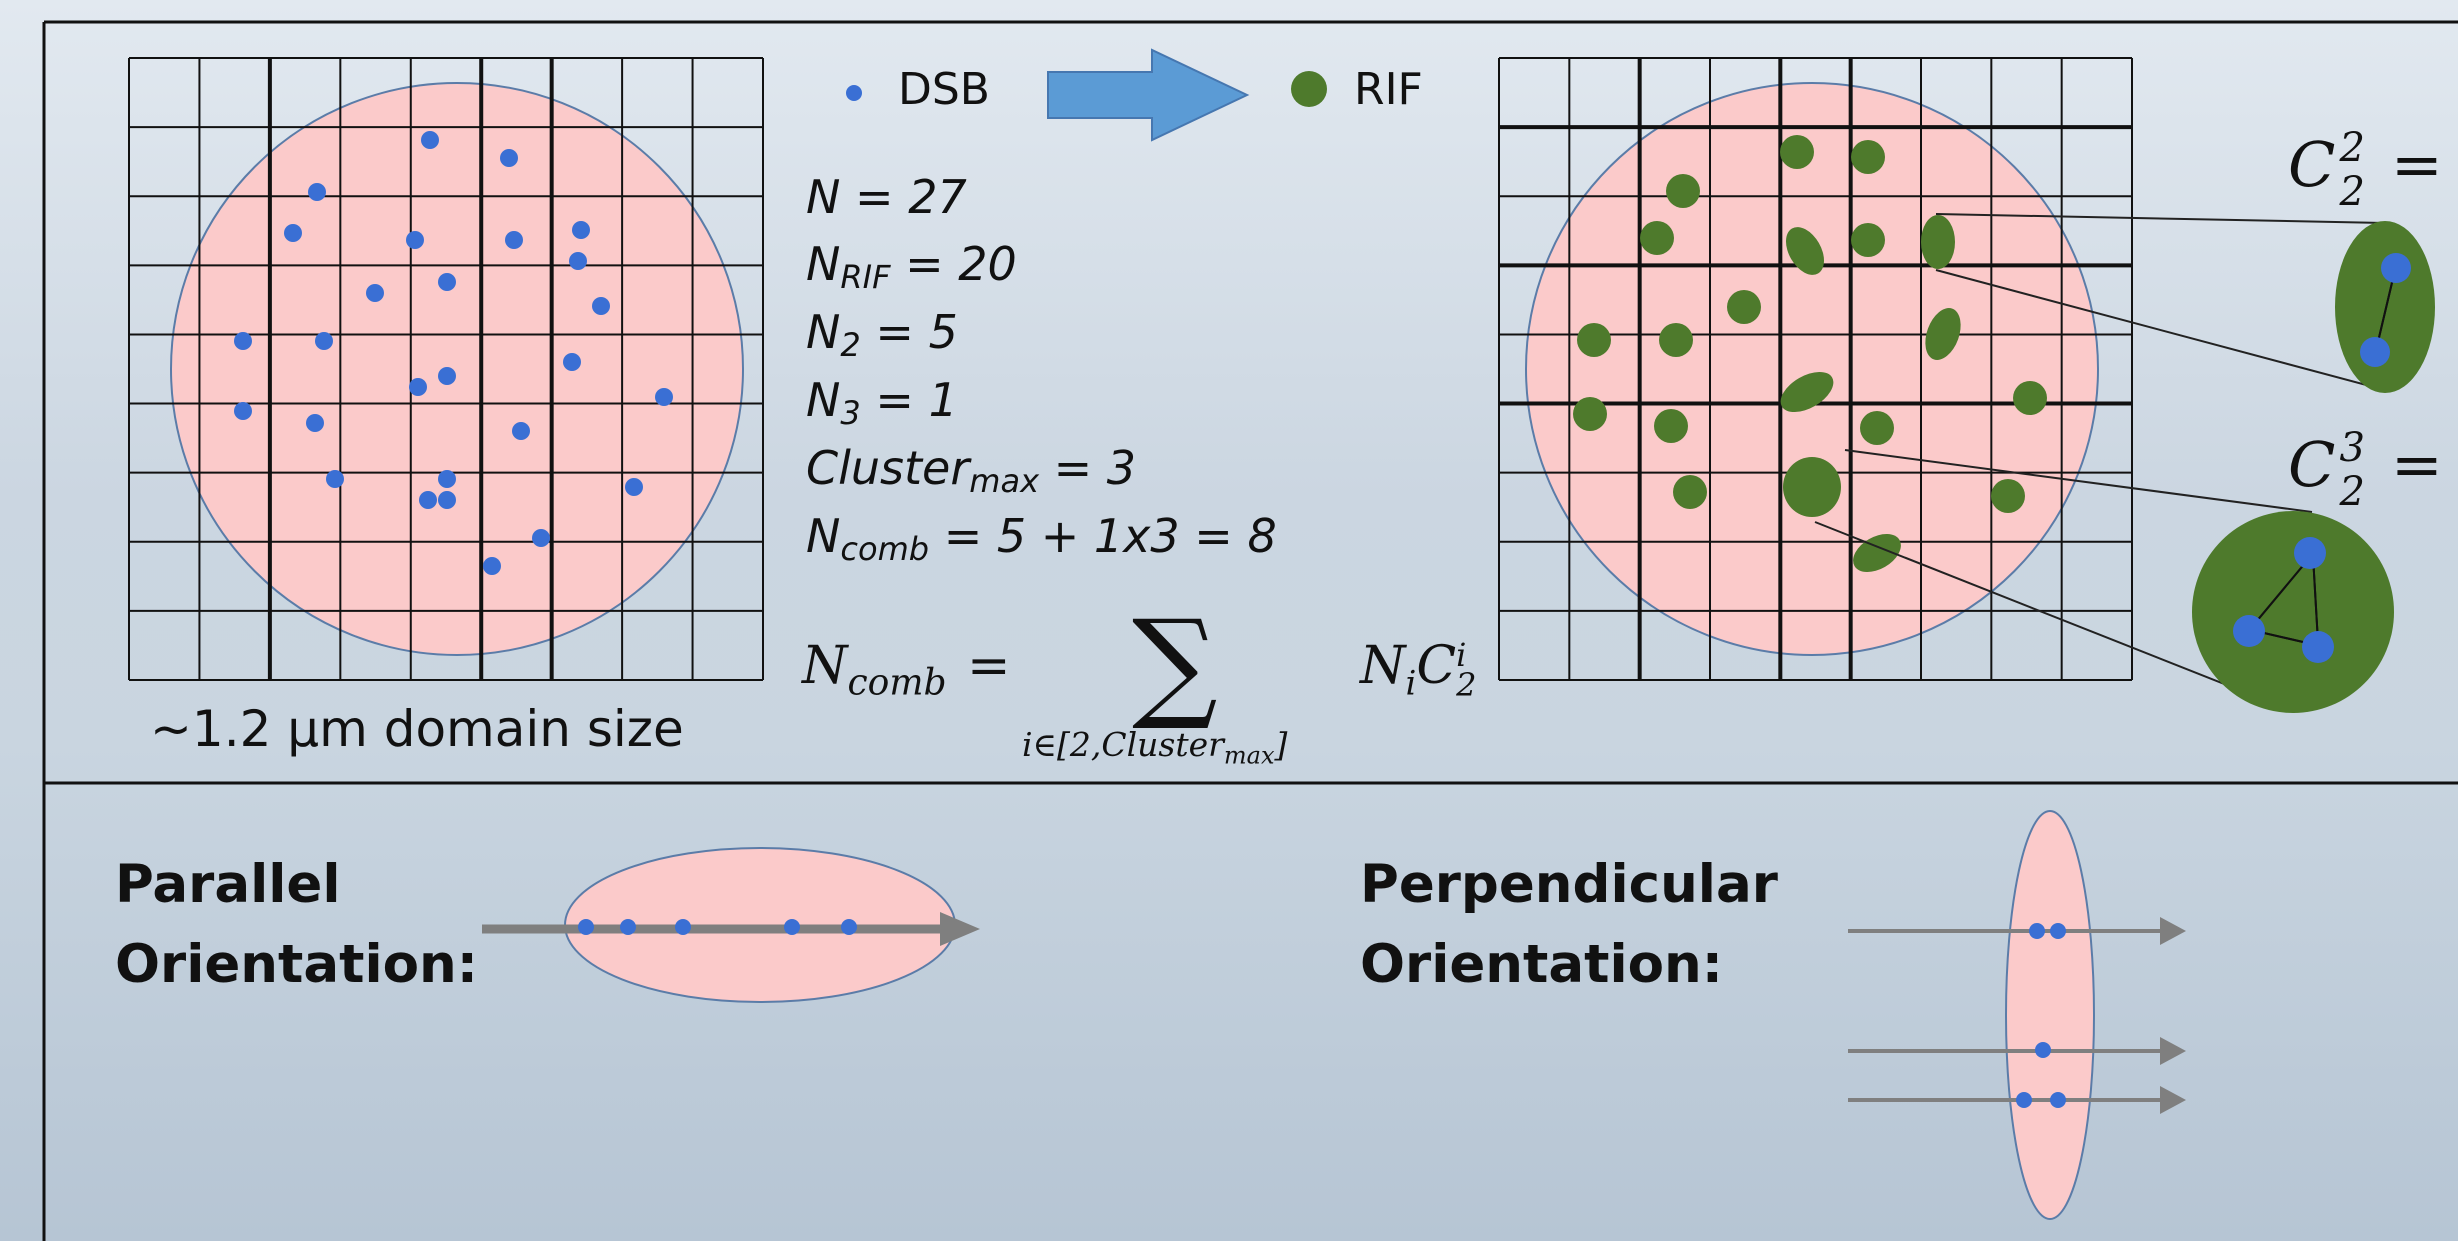  I want to click on legend, so click(1086, 95).